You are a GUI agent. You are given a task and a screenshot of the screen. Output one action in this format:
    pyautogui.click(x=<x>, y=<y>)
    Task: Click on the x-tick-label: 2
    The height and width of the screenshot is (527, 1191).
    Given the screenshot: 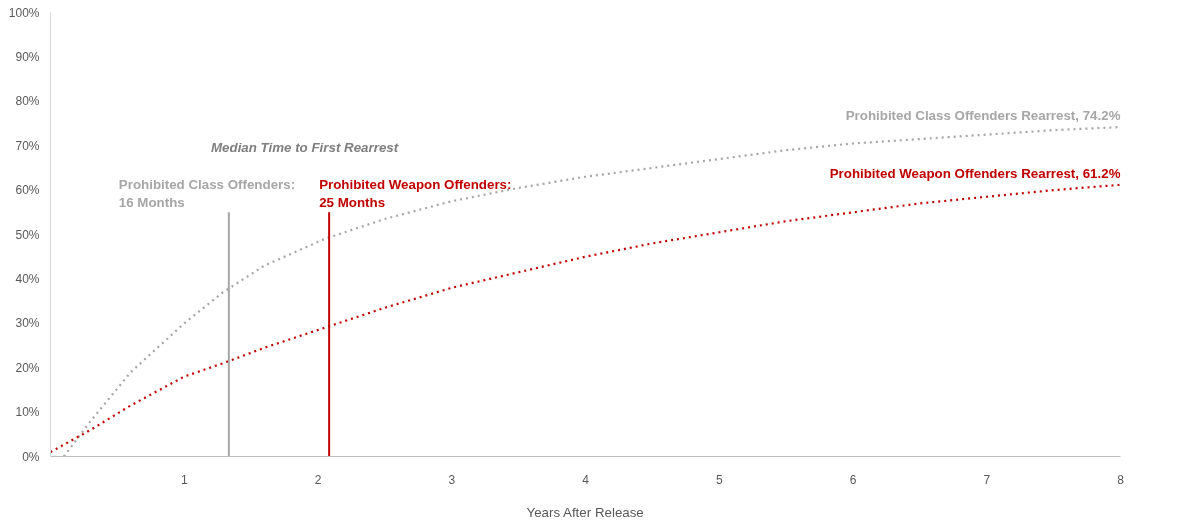 What is the action you would take?
    pyautogui.click(x=318, y=479)
    